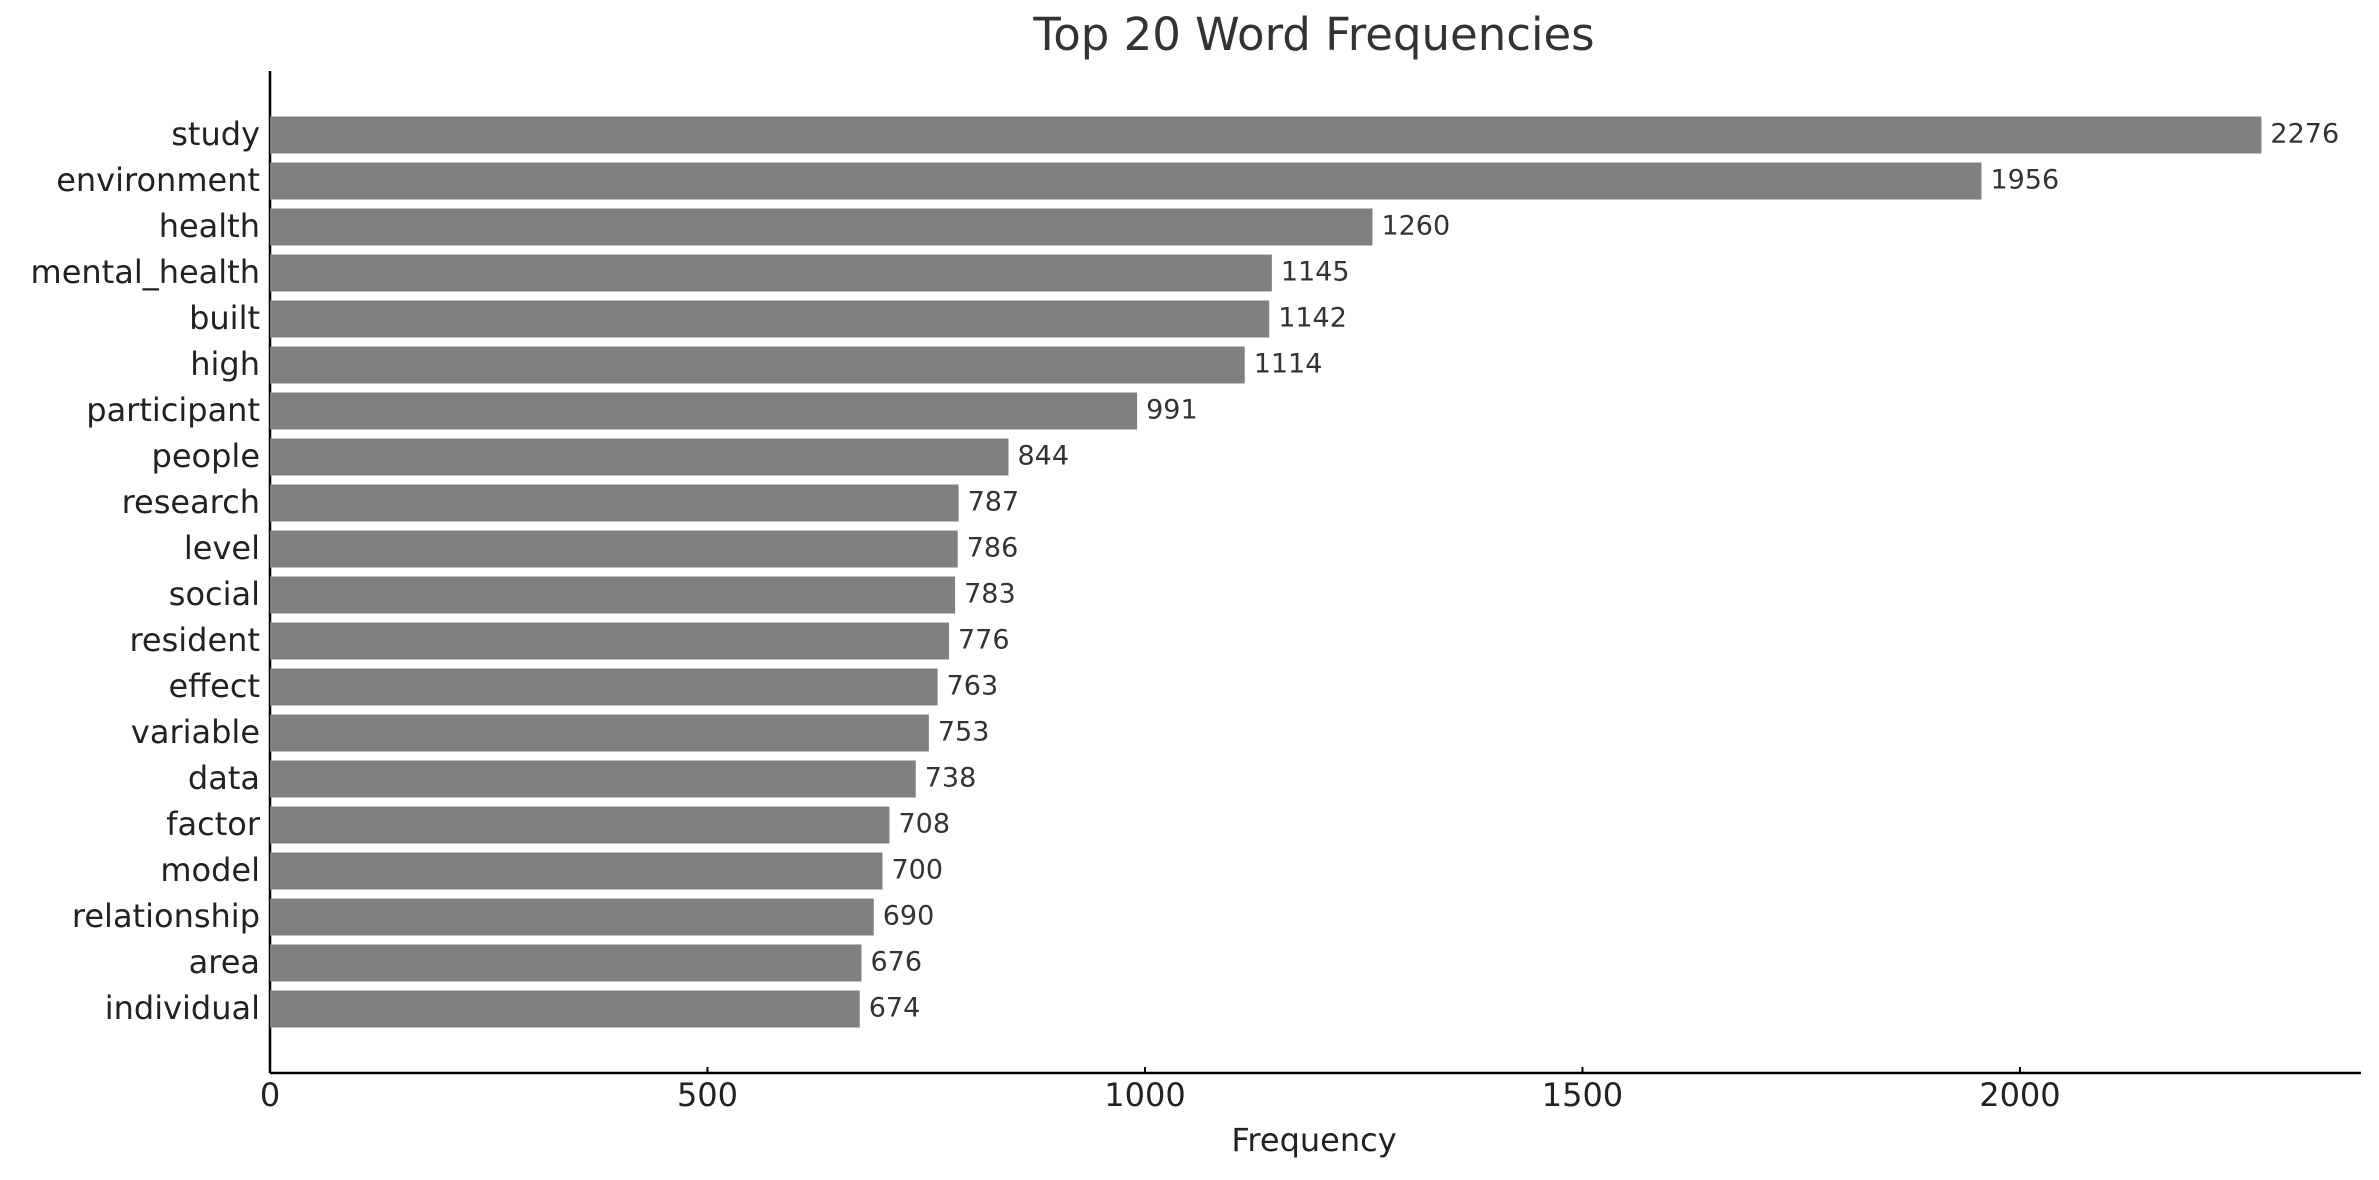 The height and width of the screenshot is (1180, 2379). What do you see at coordinates (973, 686) in the screenshot?
I see `value-label: 763` at bounding box center [973, 686].